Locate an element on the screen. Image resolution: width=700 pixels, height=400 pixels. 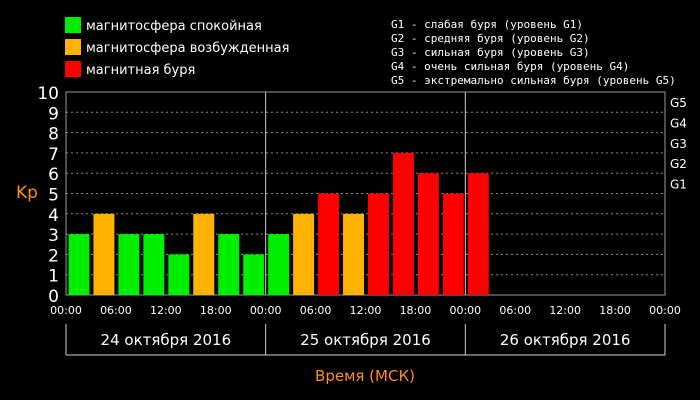
y-tick-label: 1 is located at coordinates (53, 277).